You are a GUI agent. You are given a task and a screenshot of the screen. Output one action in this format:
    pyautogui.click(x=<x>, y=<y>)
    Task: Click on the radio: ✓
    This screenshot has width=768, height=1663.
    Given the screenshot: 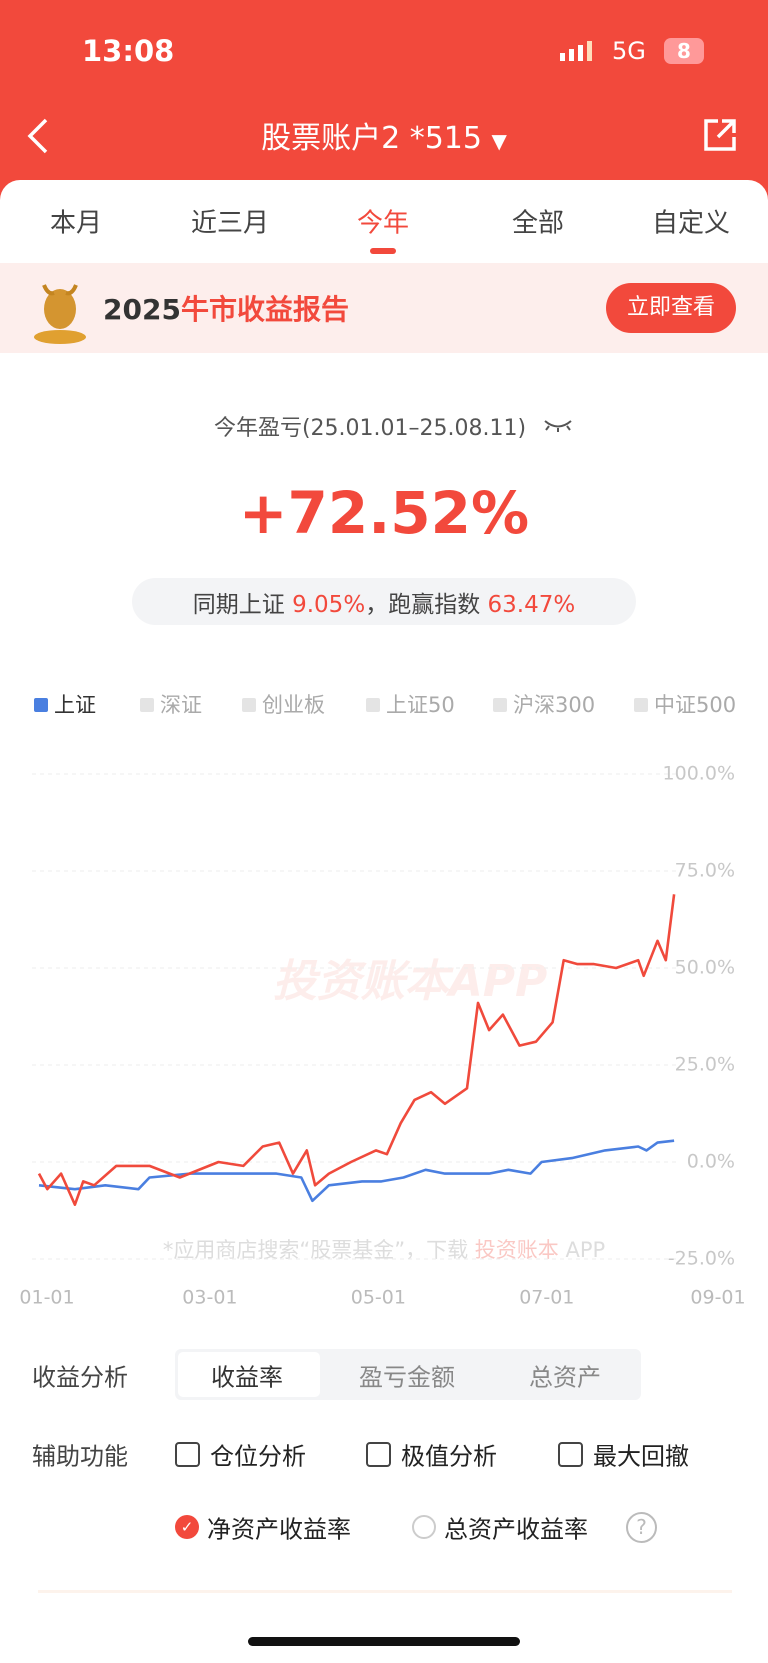 What is the action you would take?
    pyautogui.click(x=187, y=1527)
    